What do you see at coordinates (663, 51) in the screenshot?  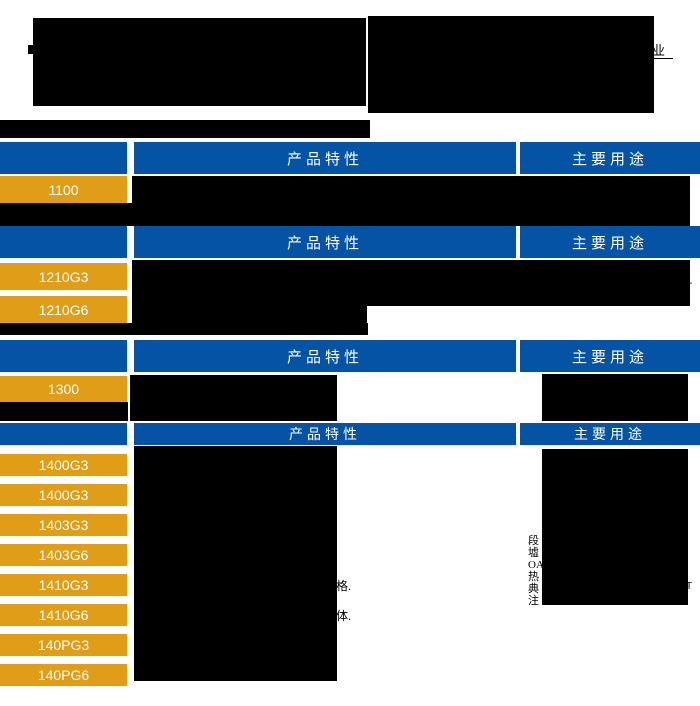 I see `heading-text-fragment: 业` at bounding box center [663, 51].